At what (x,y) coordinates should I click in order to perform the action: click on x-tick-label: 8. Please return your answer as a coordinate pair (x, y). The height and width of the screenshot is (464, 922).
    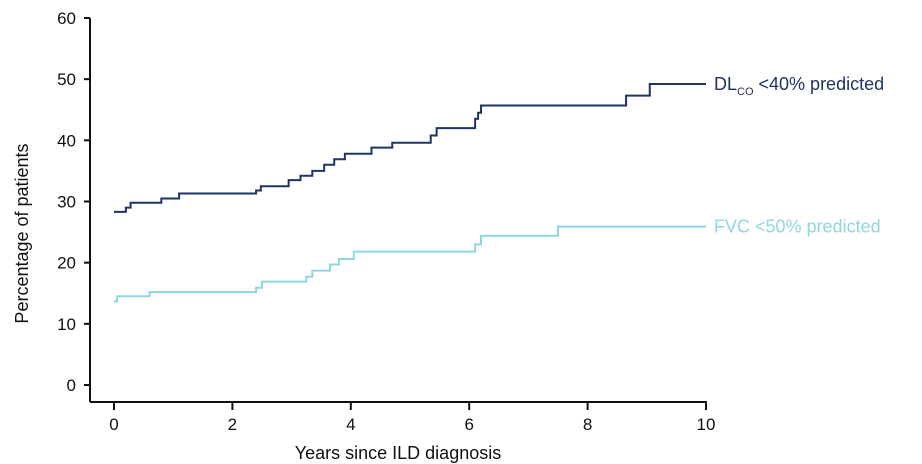
    Looking at the image, I should click on (587, 424).